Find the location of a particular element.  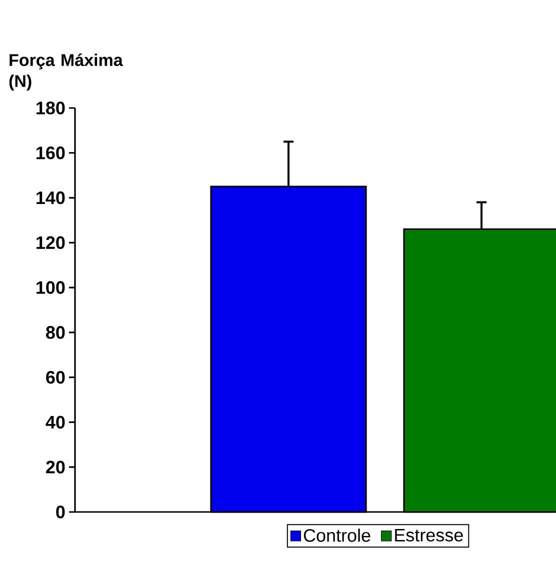

y-tick-label: 120 is located at coordinates (50, 243).